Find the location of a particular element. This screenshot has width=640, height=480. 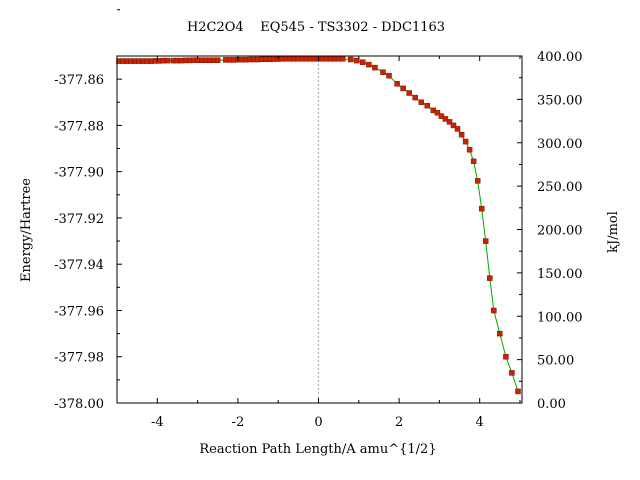

x-tick-label: -2 is located at coordinates (238, 422).